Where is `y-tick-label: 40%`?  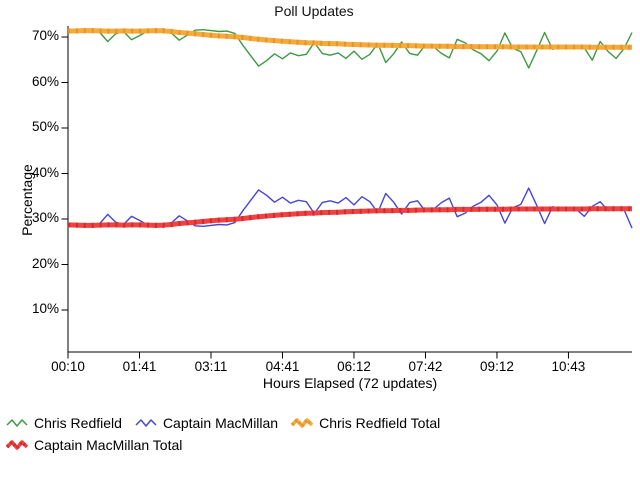
y-tick-label: 40% is located at coordinates (45, 172).